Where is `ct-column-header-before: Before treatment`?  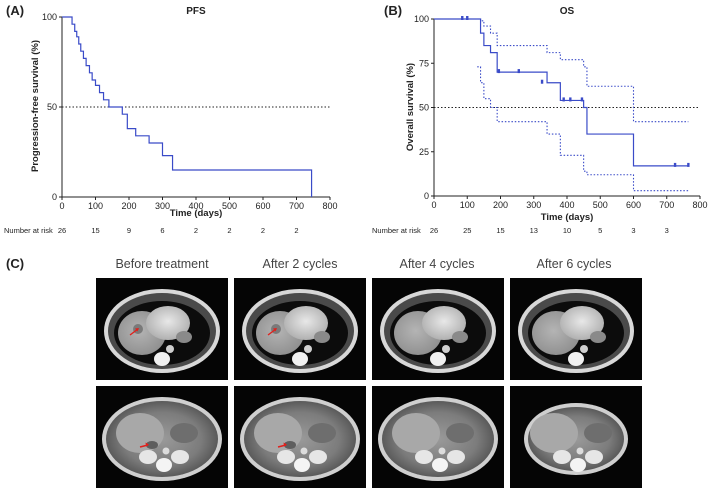 ct-column-header-before: Before treatment is located at coordinates (162, 264).